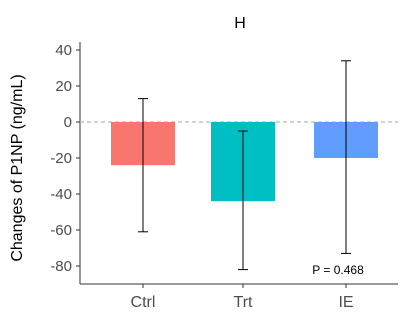 Image resolution: width=402 pixels, height=321 pixels. Describe the element at coordinates (61, 230) in the screenshot. I see `y-tick-label: -60` at that location.